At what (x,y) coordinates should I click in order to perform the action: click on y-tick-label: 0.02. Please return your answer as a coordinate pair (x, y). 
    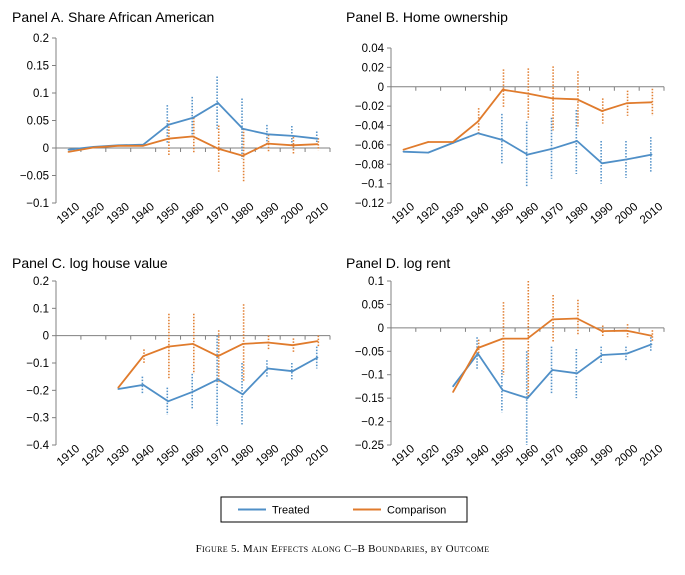
    Looking at the image, I should click on (373, 68).